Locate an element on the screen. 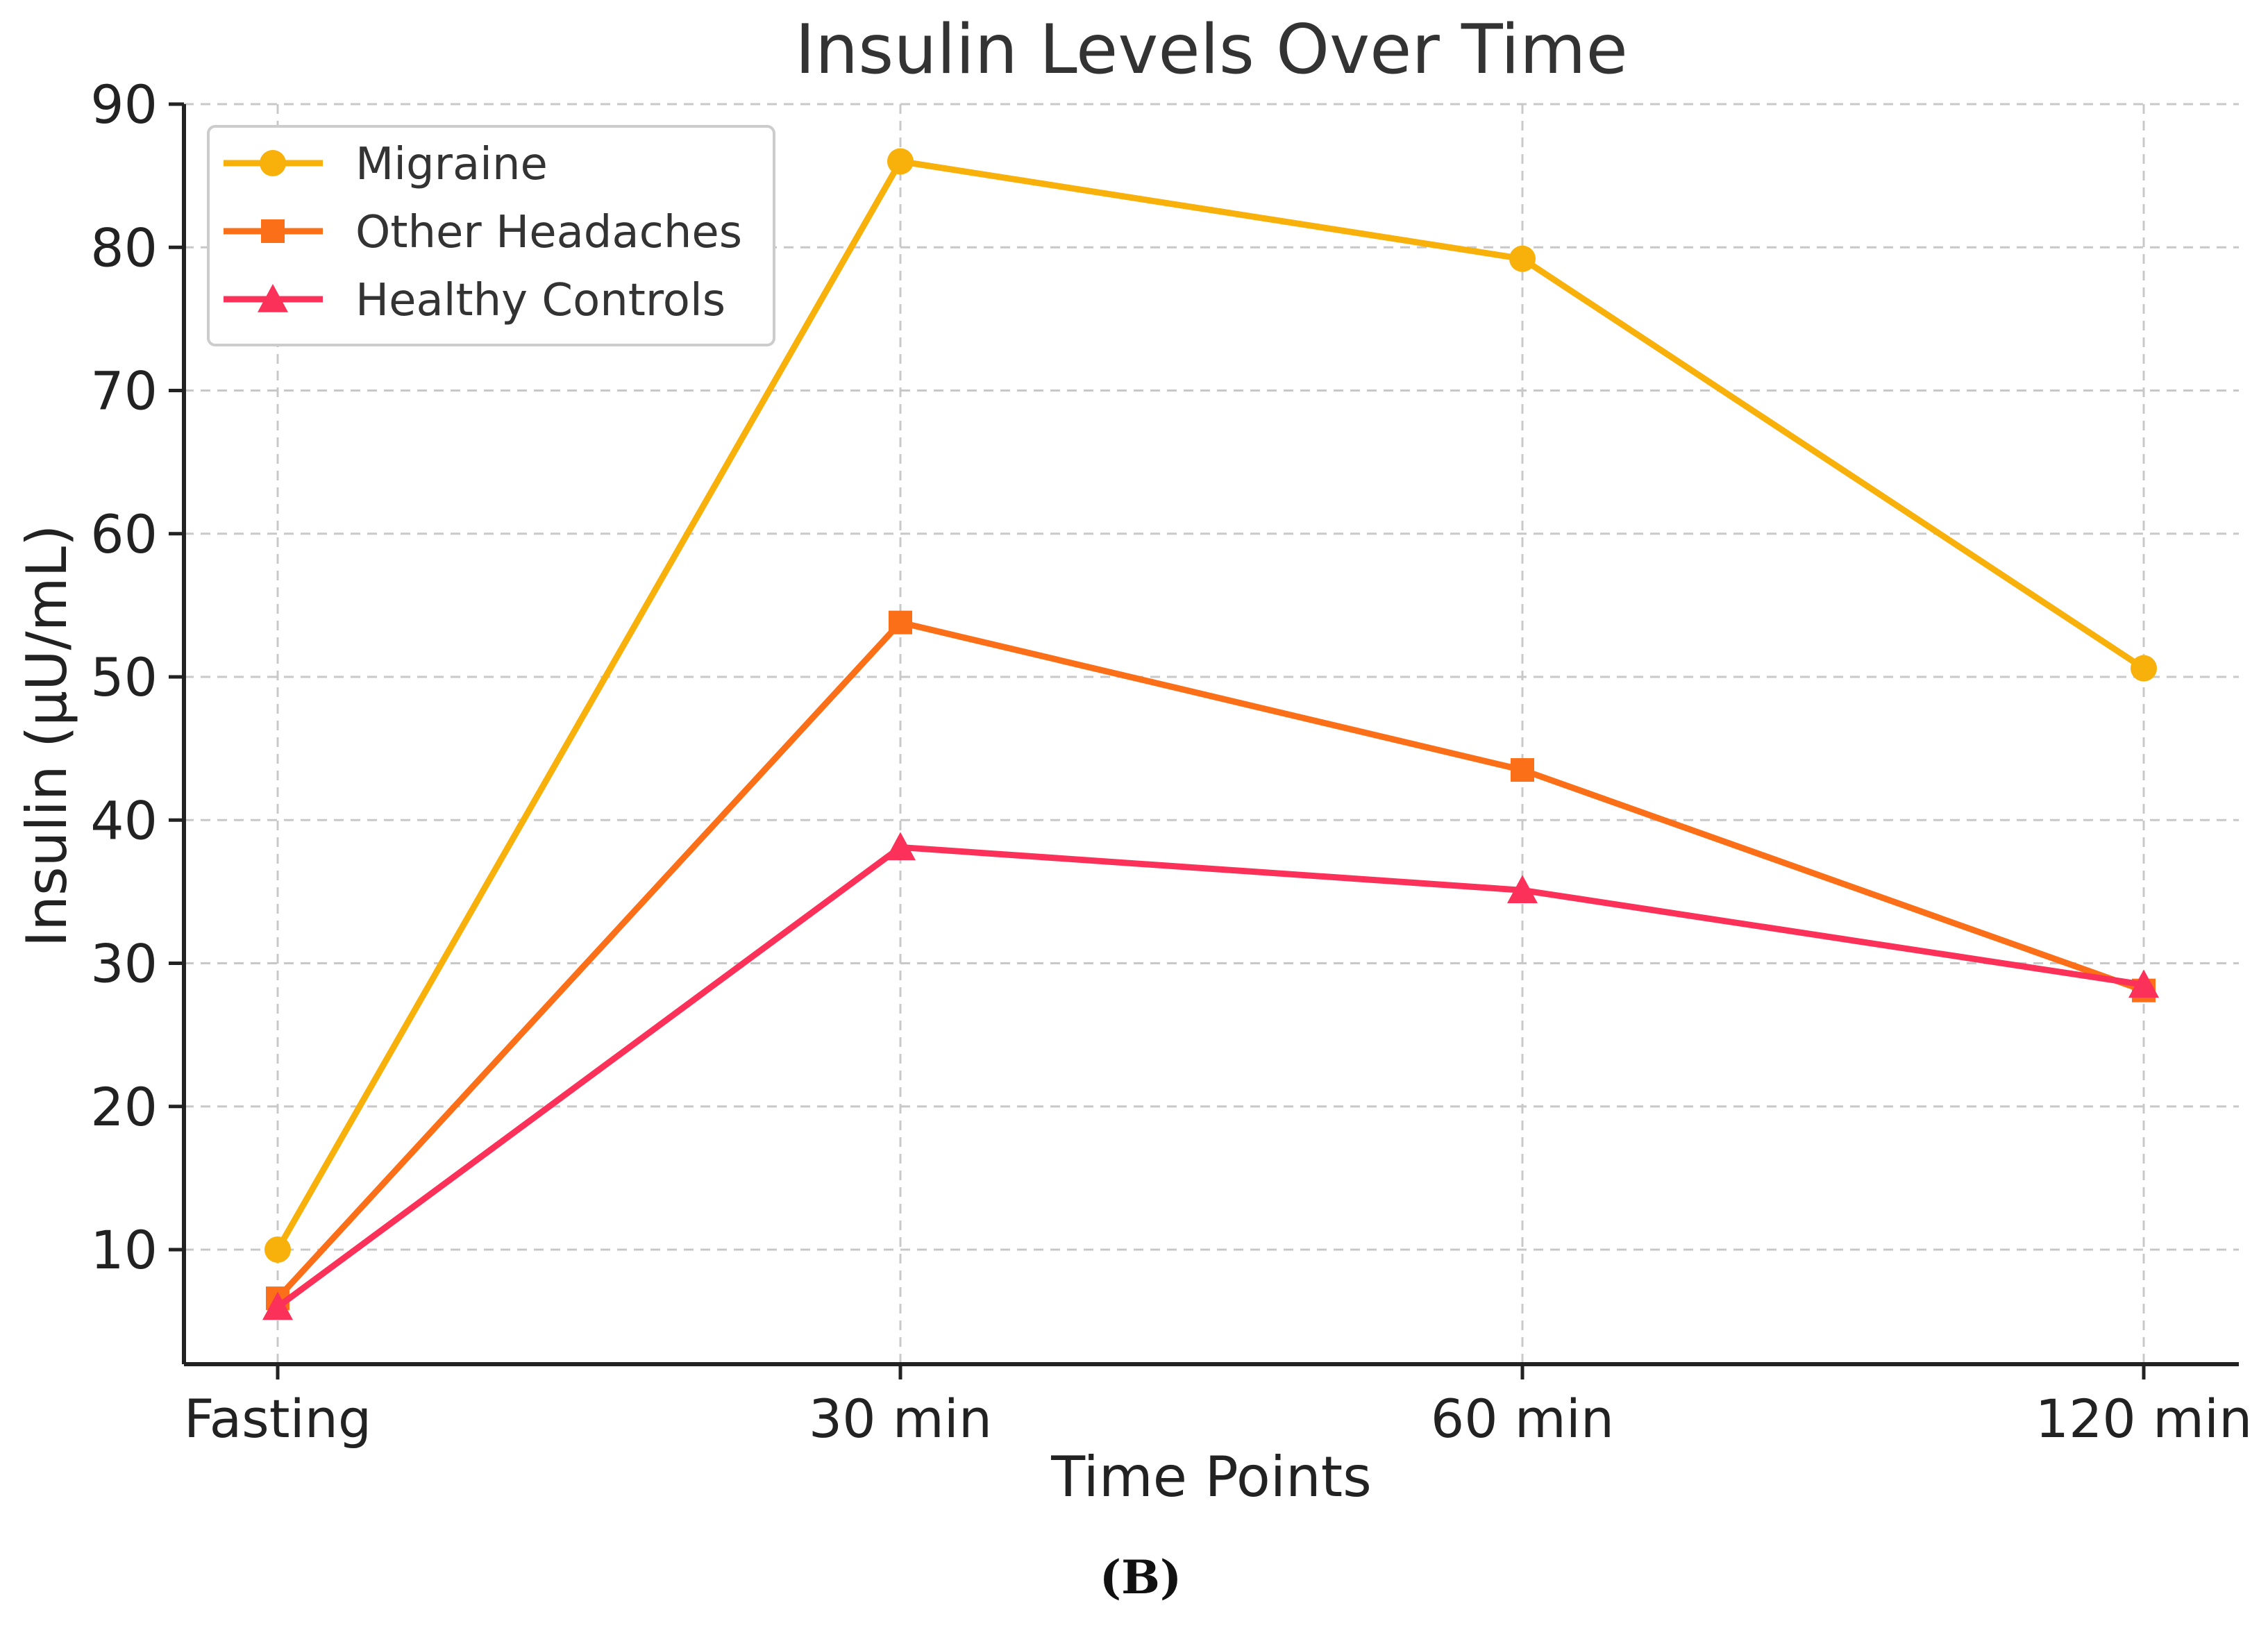  y-tick-label: 90 is located at coordinates (124, 104).